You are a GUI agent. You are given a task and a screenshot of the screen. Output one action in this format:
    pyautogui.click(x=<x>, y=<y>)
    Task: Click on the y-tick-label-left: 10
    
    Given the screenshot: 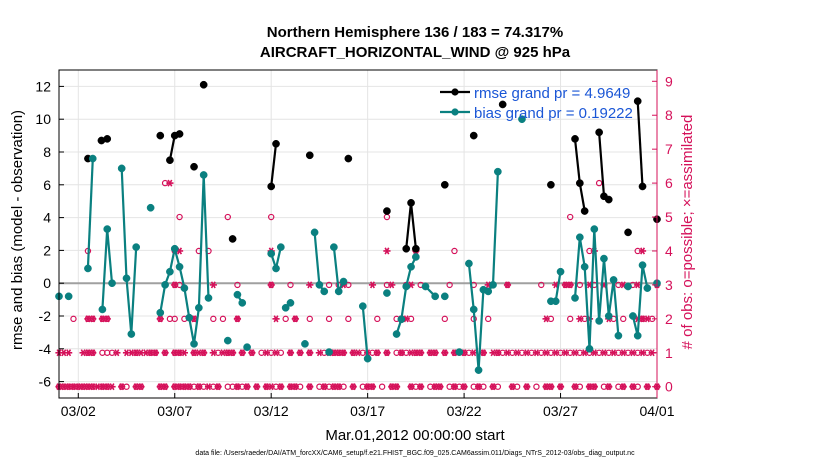 What is the action you would take?
    pyautogui.click(x=43, y=119)
    